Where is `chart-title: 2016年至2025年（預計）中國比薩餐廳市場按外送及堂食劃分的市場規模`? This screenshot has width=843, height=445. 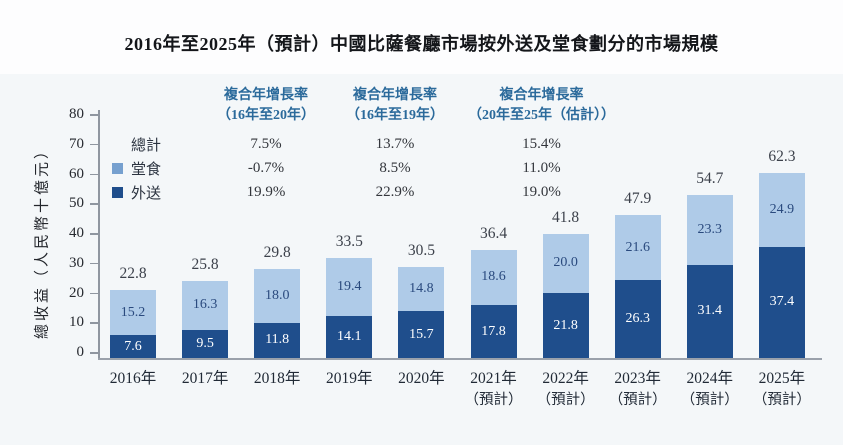
chart-title: 2016年至2025年（預計）中國比薩餐廳市場按外送及堂食劃分的市場規模 is located at coordinates (421, 44).